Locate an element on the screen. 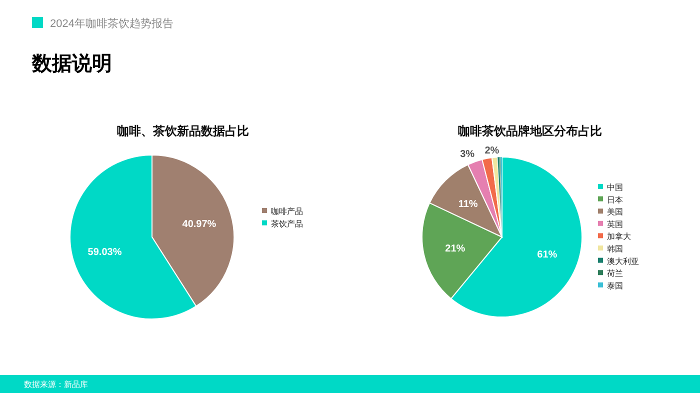 The height and width of the screenshot is (393, 700). data-label: 59.03% is located at coordinates (105, 252).